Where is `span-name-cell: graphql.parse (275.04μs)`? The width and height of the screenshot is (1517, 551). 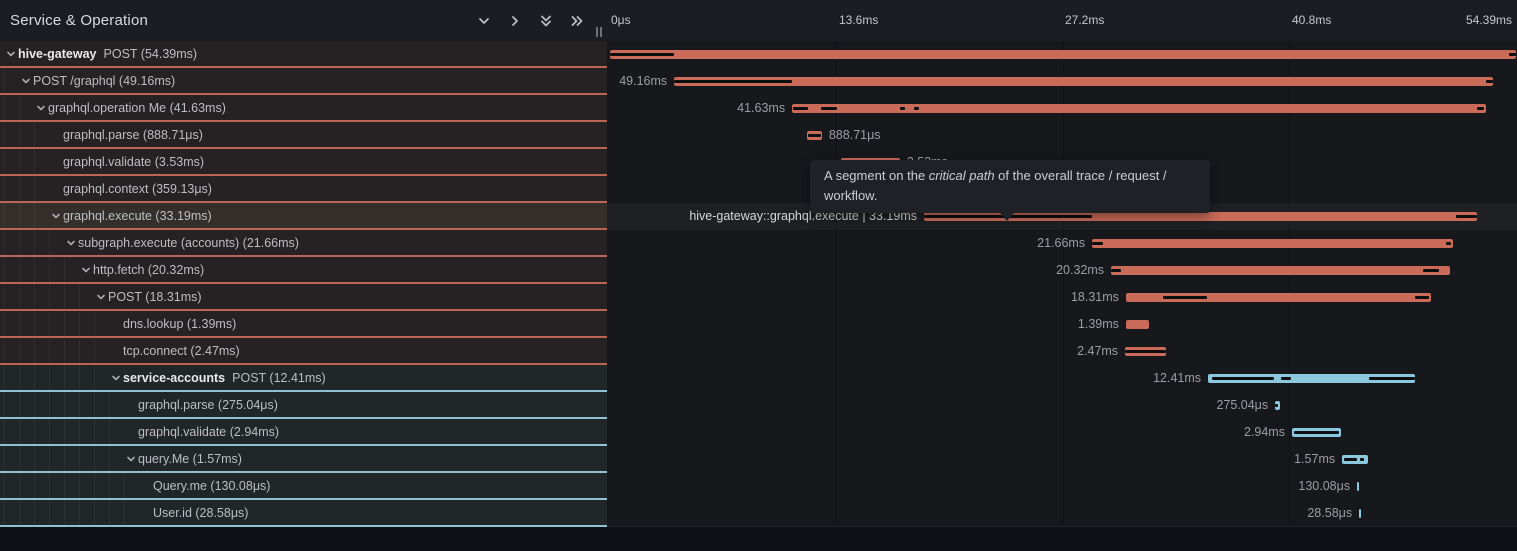 span-name-cell: graphql.parse (275.04μs) is located at coordinates (303, 405).